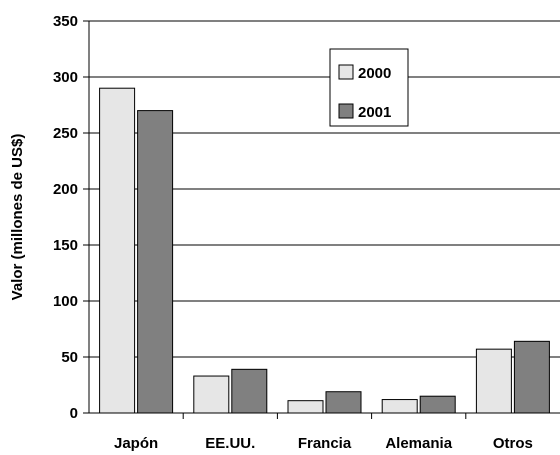 Image resolution: width=560 pixels, height=455 pixels. Describe the element at coordinates (65, 301) in the screenshot. I see `y-tick-label: 100` at that location.